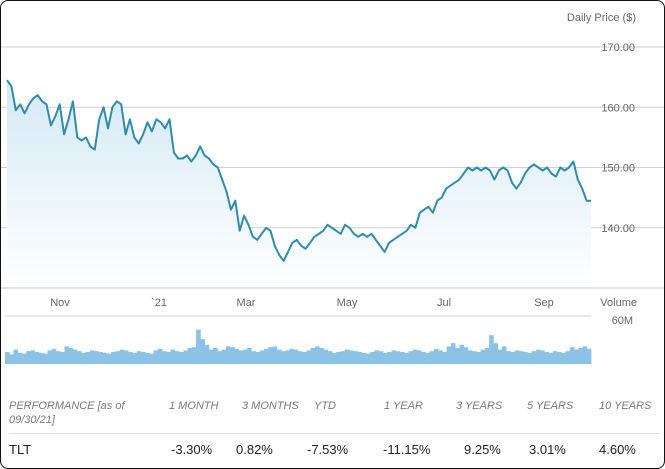 The height and width of the screenshot is (469, 665). Describe the element at coordinates (444, 303) in the screenshot. I see `x-tick-label: Jul` at that location.